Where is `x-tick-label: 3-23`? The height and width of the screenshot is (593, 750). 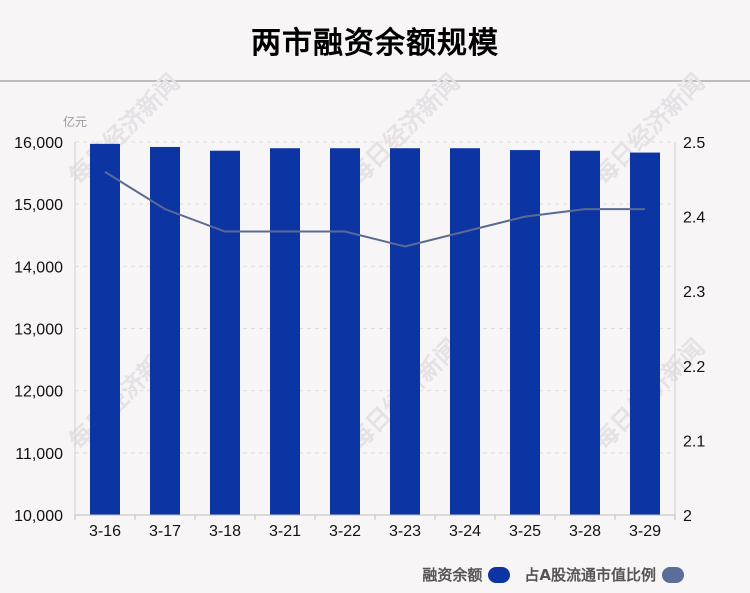
x-tick-label: 3-23 is located at coordinates (405, 531).